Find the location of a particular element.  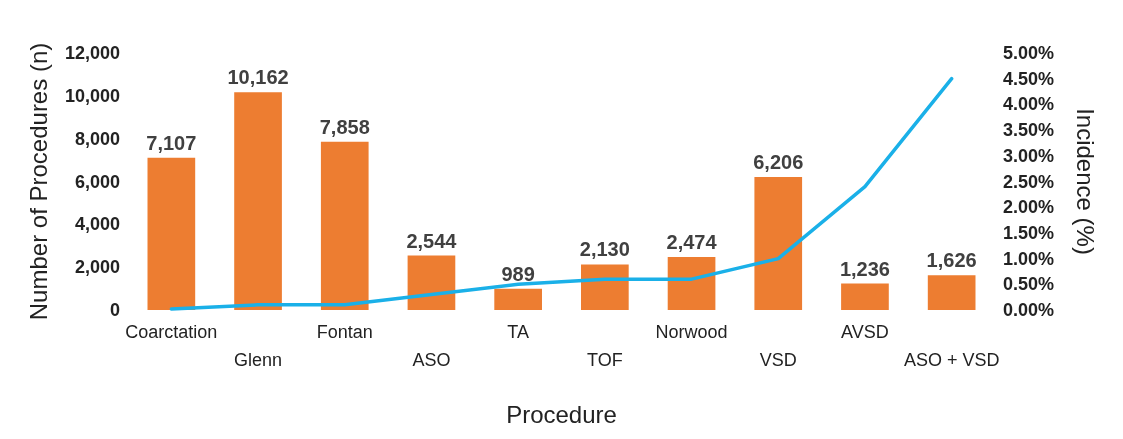

x-tick-label: AVSD is located at coordinates (865, 332).